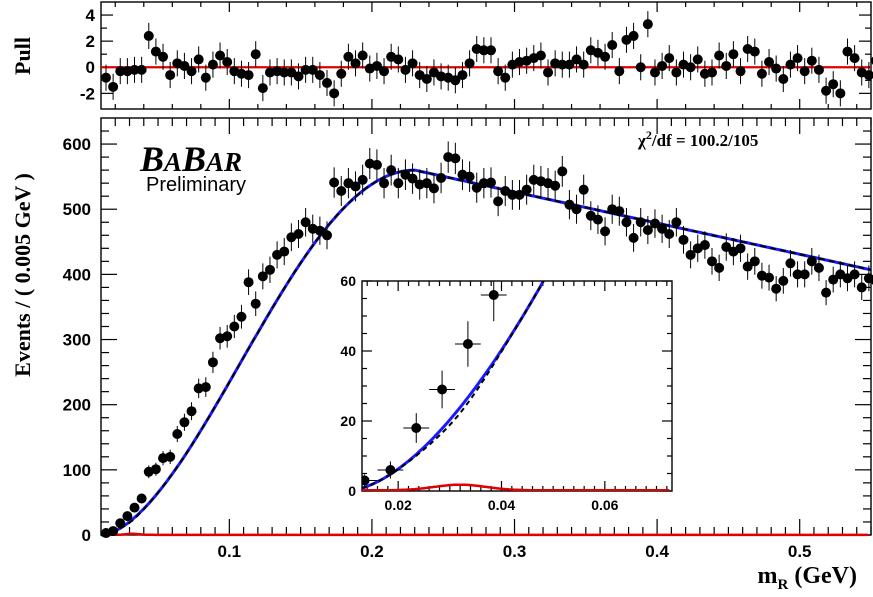  Describe the element at coordinates (90, 67) in the screenshot. I see `pull-ytick-label: 0` at that location.